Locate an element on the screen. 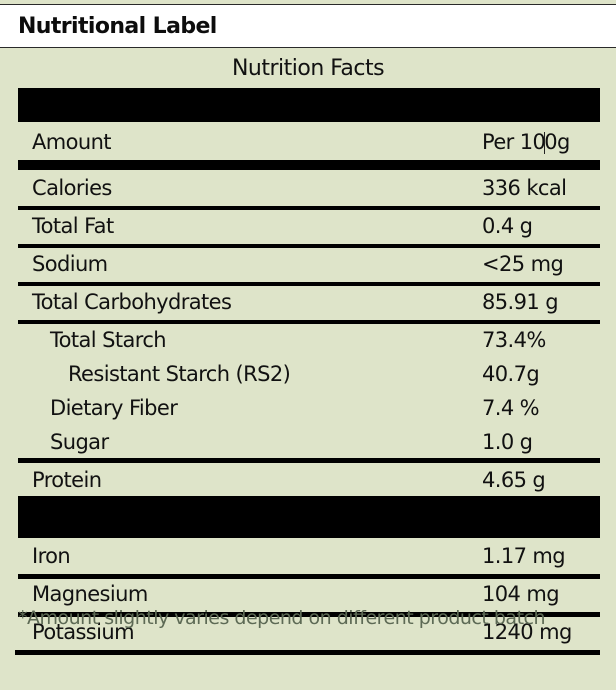  top-strip is located at coordinates (308, 2).